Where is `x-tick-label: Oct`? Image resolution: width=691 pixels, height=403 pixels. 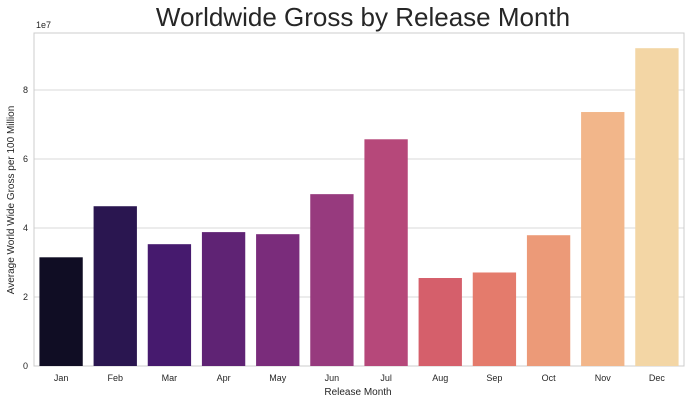
x-tick-label: Oct is located at coordinates (549, 378).